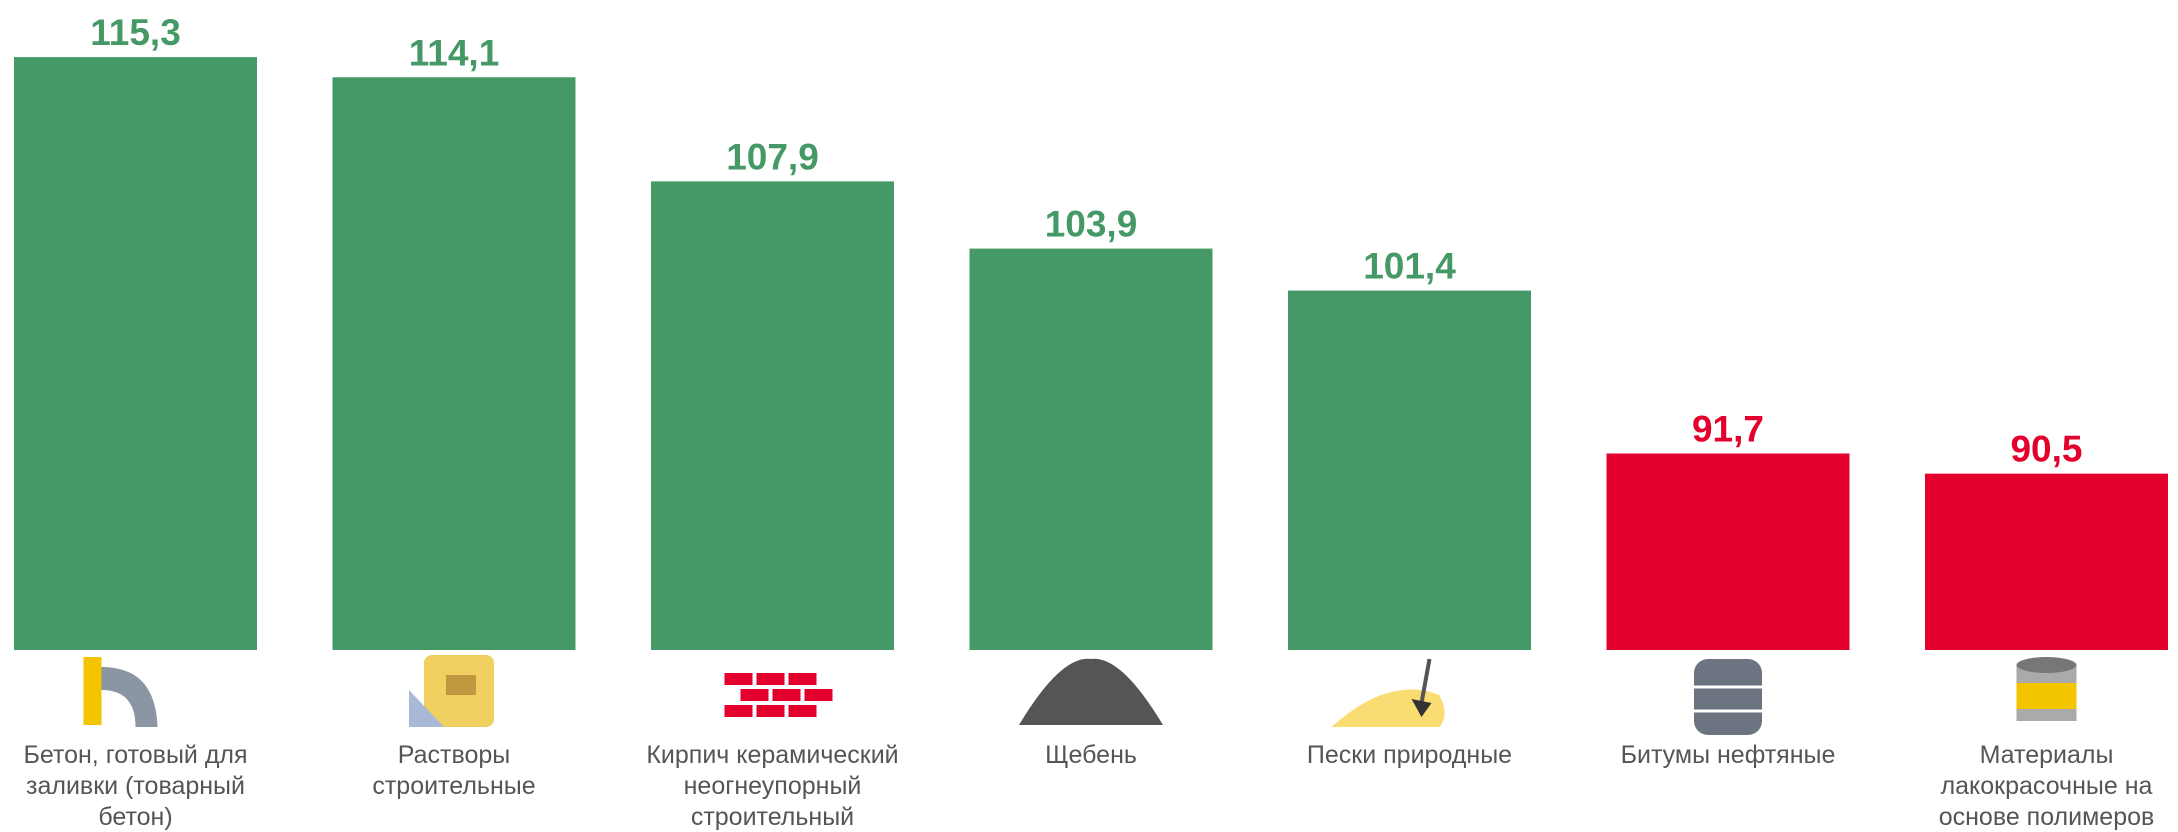 The height and width of the screenshot is (832, 2178). What do you see at coordinates (1728, 428) in the screenshot?
I see `value-label: 91,7` at bounding box center [1728, 428].